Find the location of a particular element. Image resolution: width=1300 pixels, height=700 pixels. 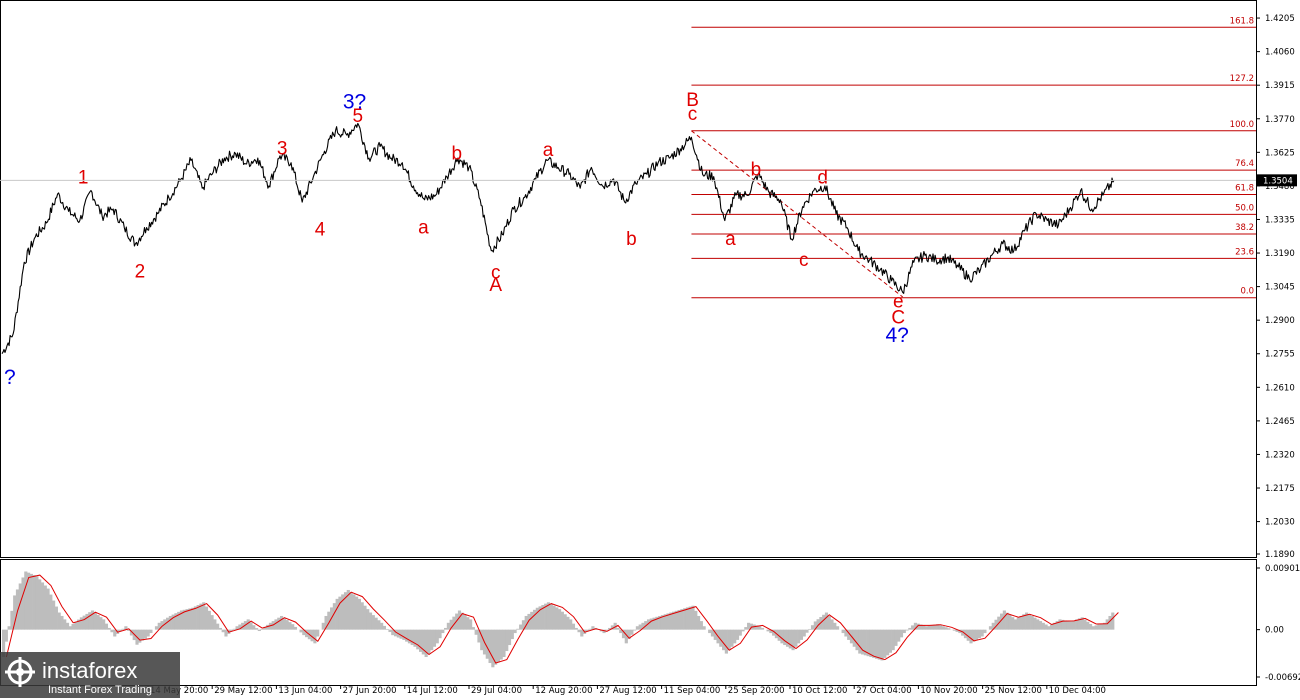

fib-level-label: 0.0 is located at coordinates (1247, 292).